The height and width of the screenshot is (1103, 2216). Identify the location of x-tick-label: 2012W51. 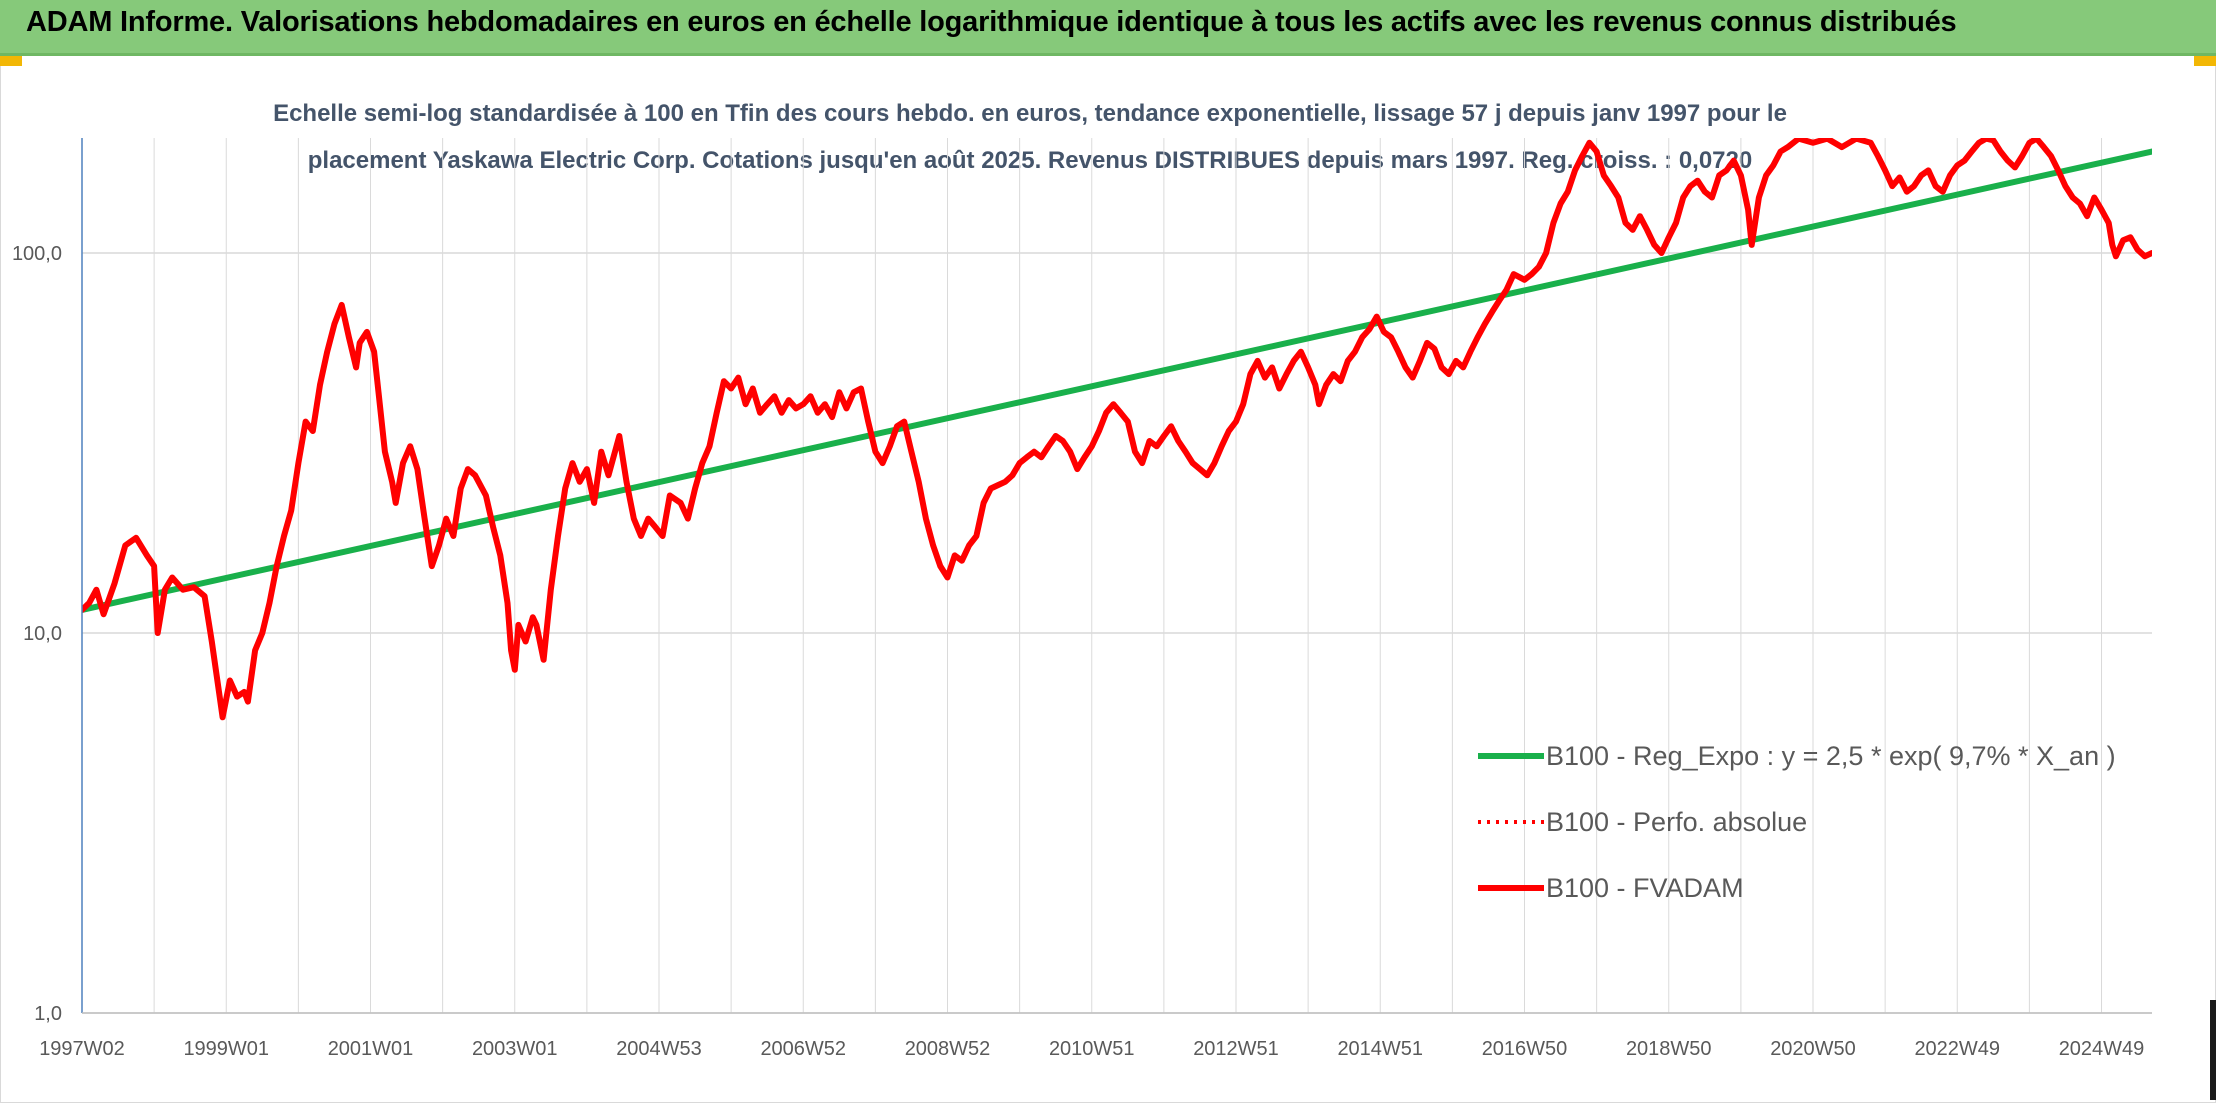
(1236, 1049).